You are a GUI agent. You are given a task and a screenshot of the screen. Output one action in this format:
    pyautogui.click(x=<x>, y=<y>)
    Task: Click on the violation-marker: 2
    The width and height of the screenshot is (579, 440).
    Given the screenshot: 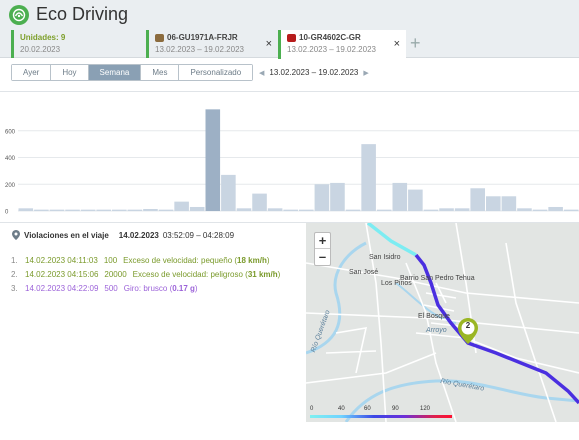 What is the action you would take?
    pyautogui.click(x=468, y=331)
    